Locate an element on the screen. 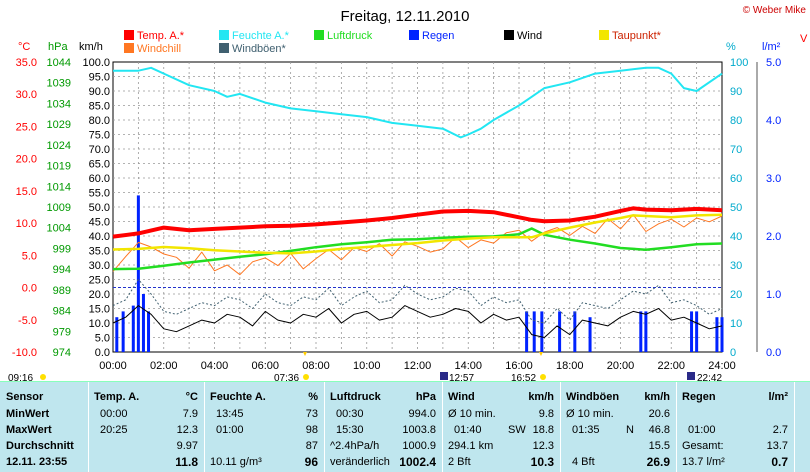 The height and width of the screenshot is (472, 810). temp-axis-tick: 35.0 is located at coordinates (26, 63).